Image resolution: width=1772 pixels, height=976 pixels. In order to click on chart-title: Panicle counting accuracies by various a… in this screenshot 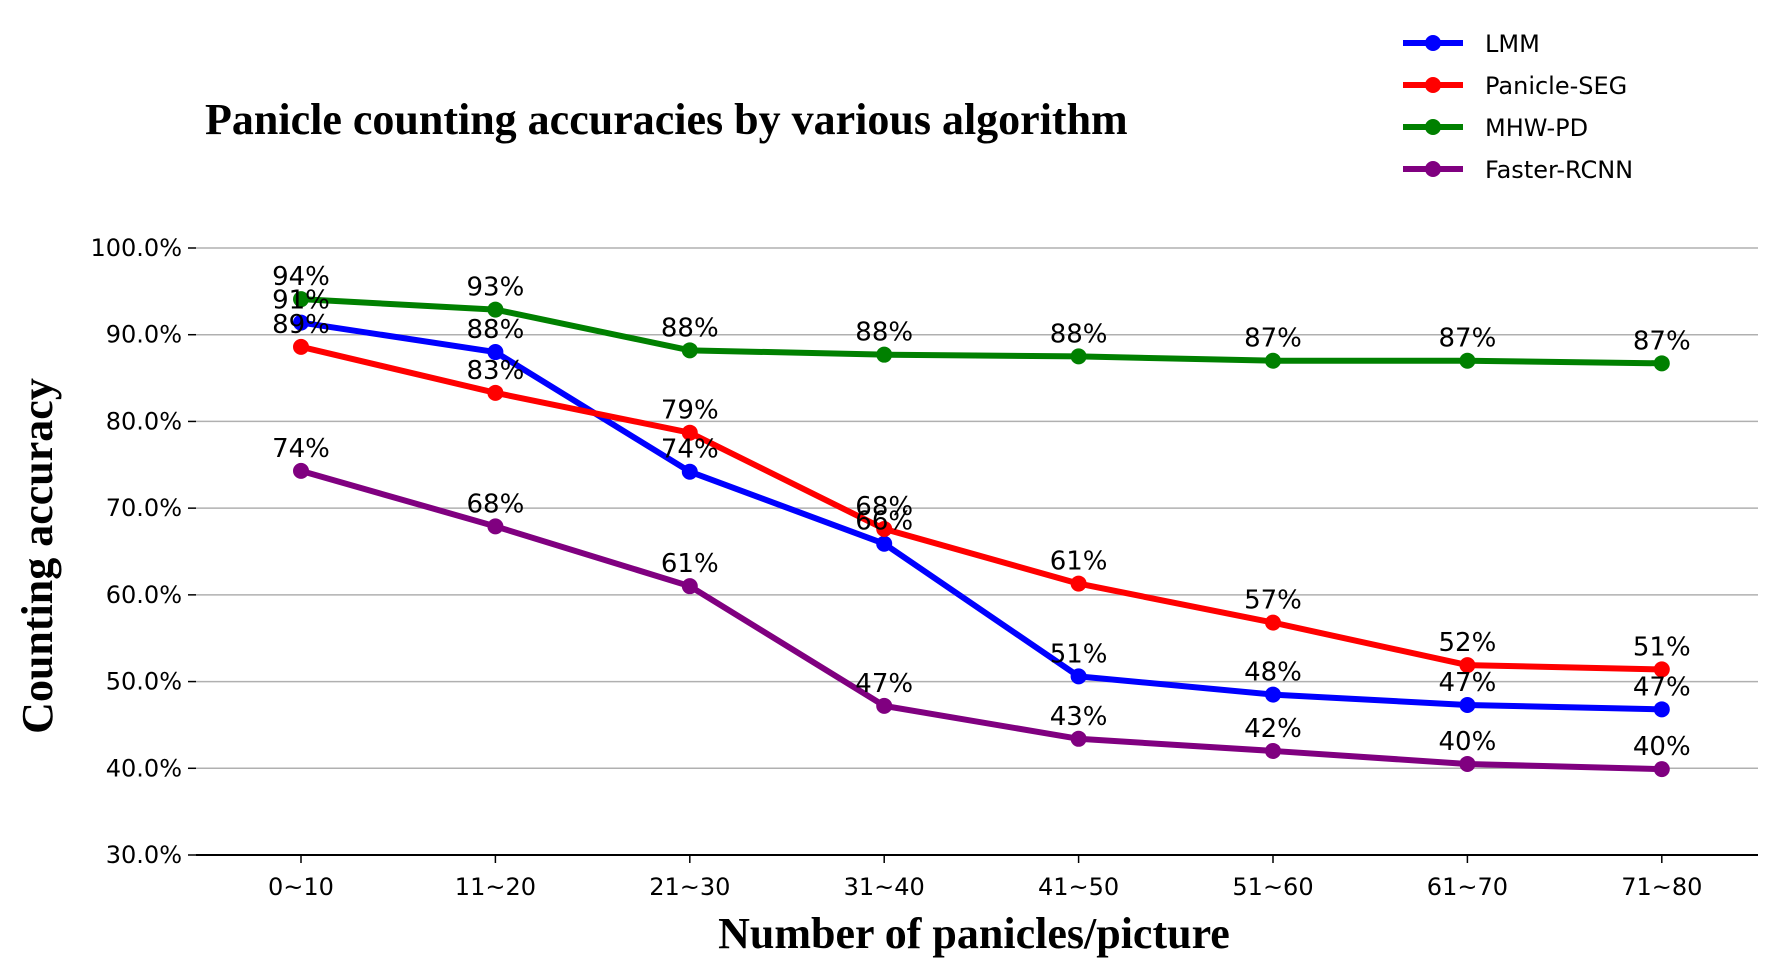, I will do `click(666, 119)`.